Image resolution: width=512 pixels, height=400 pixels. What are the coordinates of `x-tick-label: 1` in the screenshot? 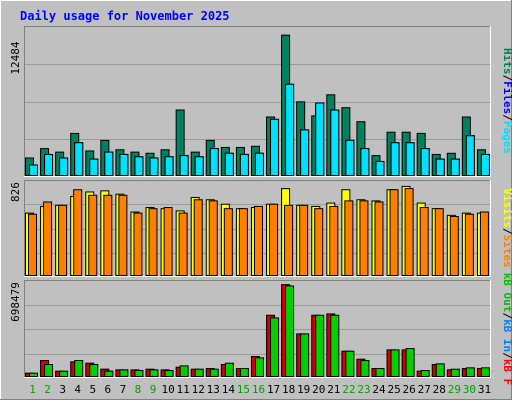 It's located at (32, 389).